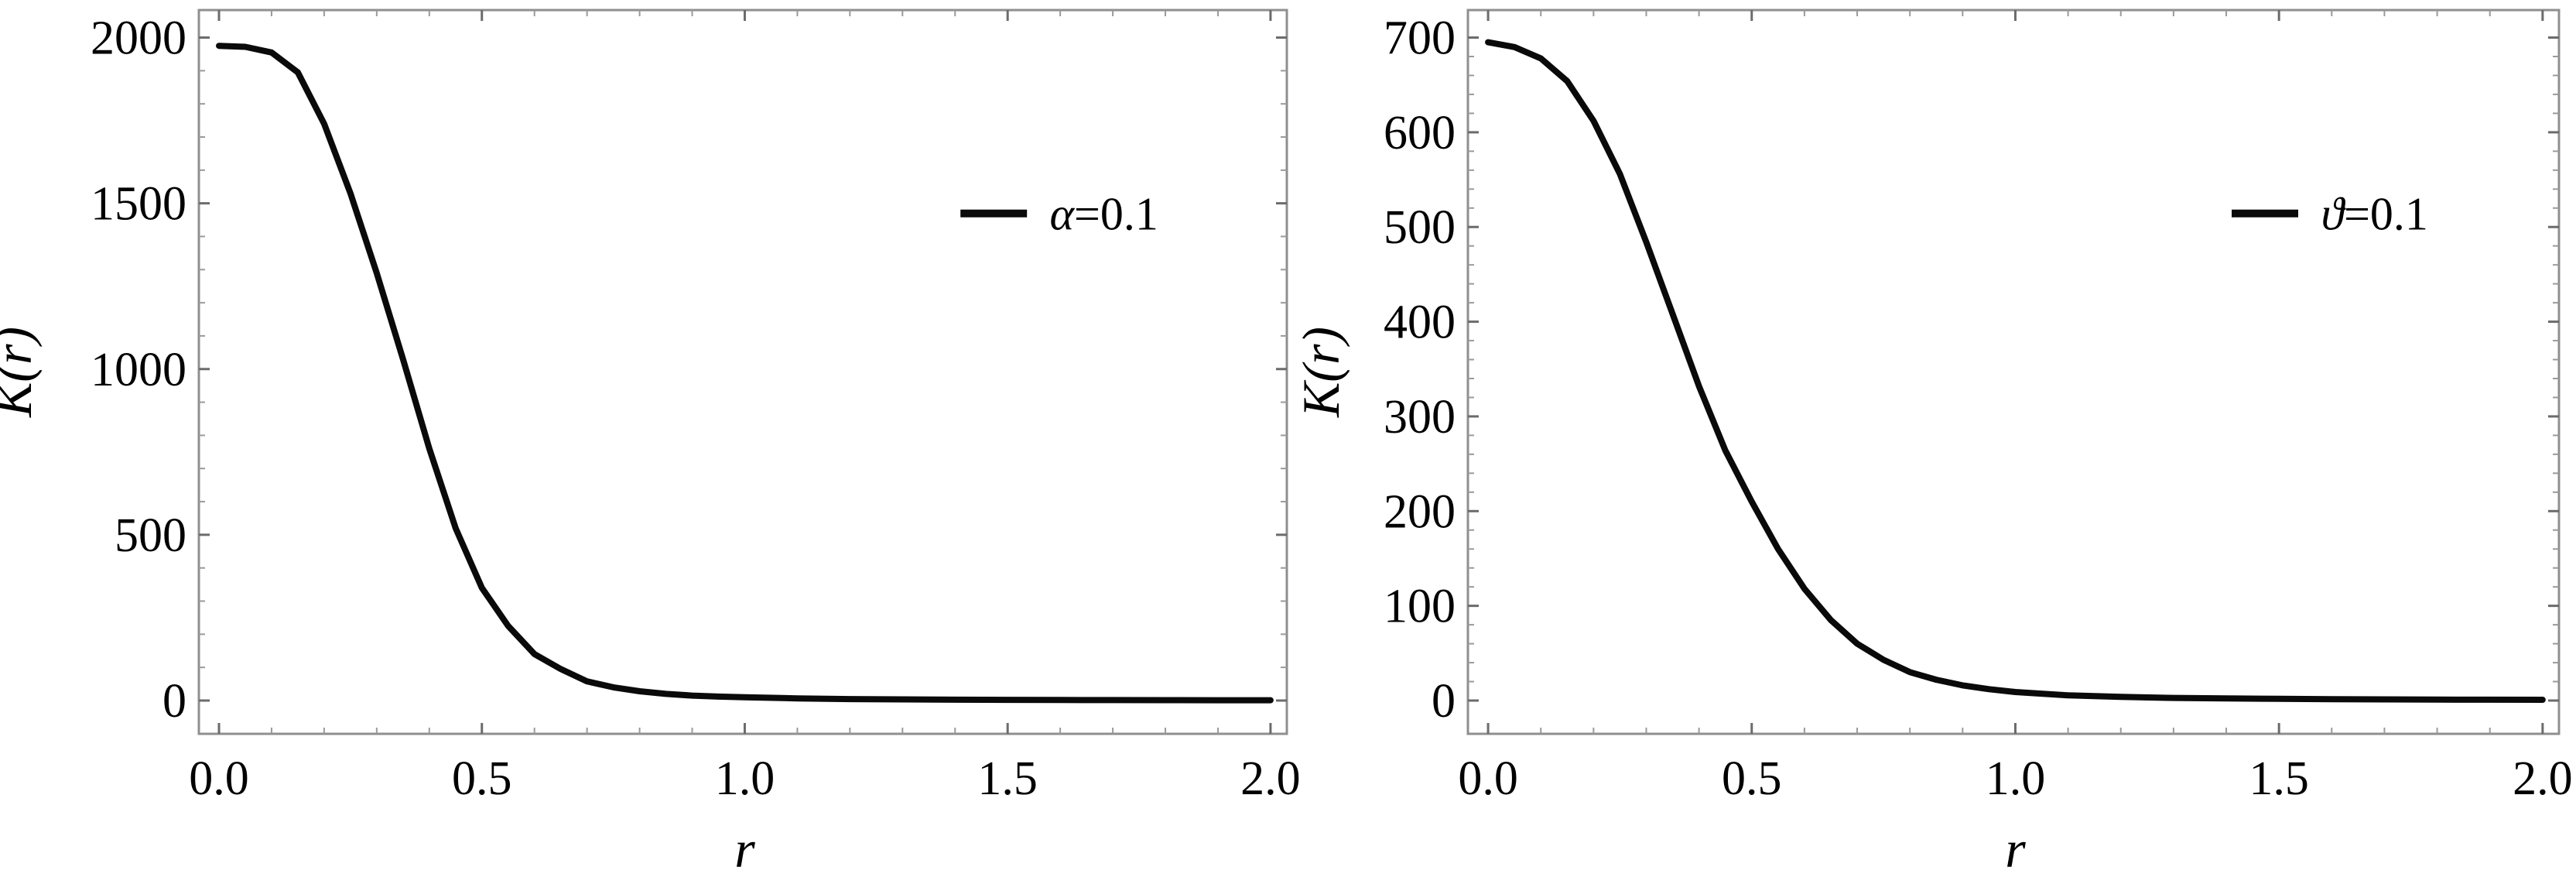 The height and width of the screenshot is (884, 2576). Describe the element at coordinates (1420, 39) in the screenshot. I see `y-axis-tick-label: 700` at that location.